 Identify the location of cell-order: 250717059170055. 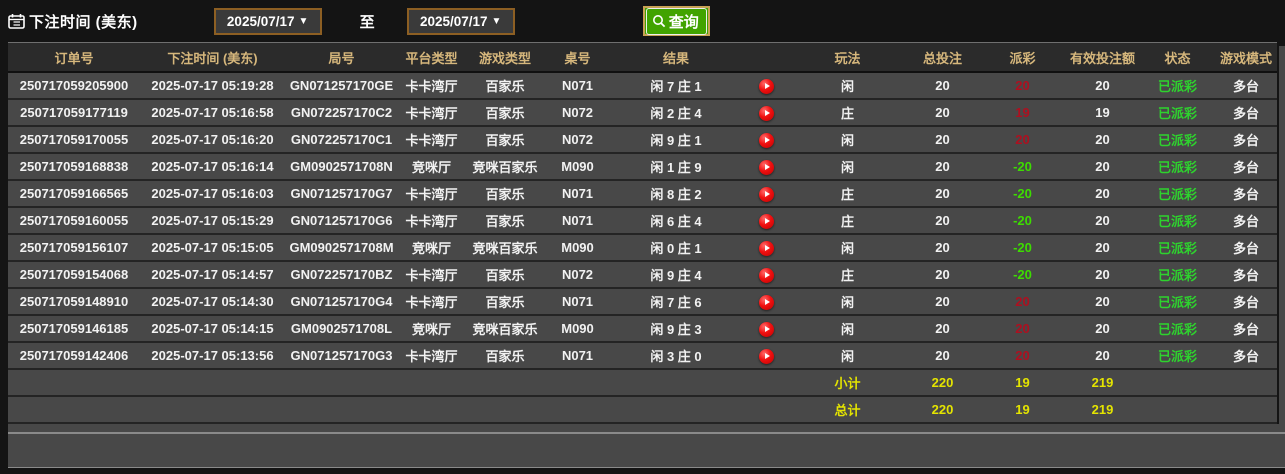
(74, 140).